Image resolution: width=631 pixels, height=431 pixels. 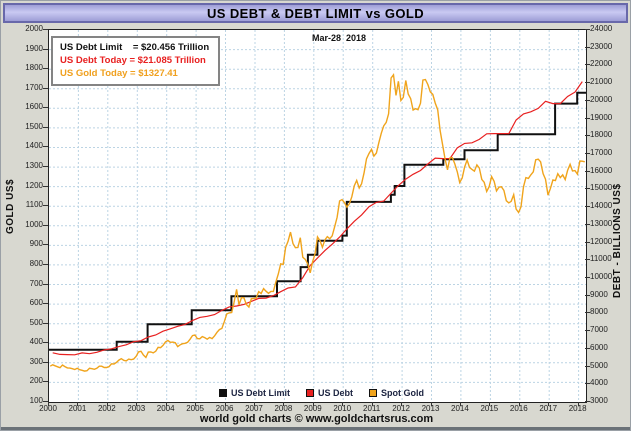 I want to click on x-axis-tick-label: 2013, so click(x=430, y=408).